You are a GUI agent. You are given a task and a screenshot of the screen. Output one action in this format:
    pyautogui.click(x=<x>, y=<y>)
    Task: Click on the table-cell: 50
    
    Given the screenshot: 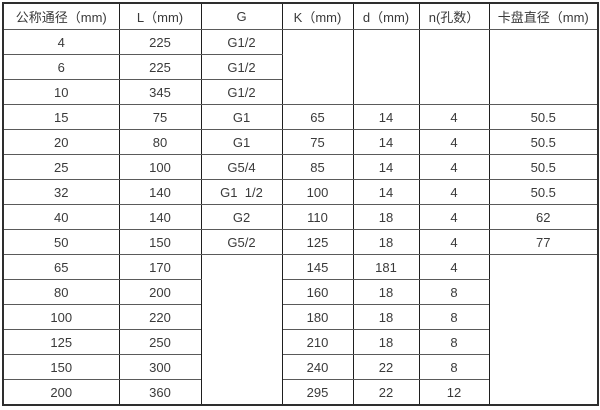 What is the action you would take?
    pyautogui.click(x=61, y=242)
    